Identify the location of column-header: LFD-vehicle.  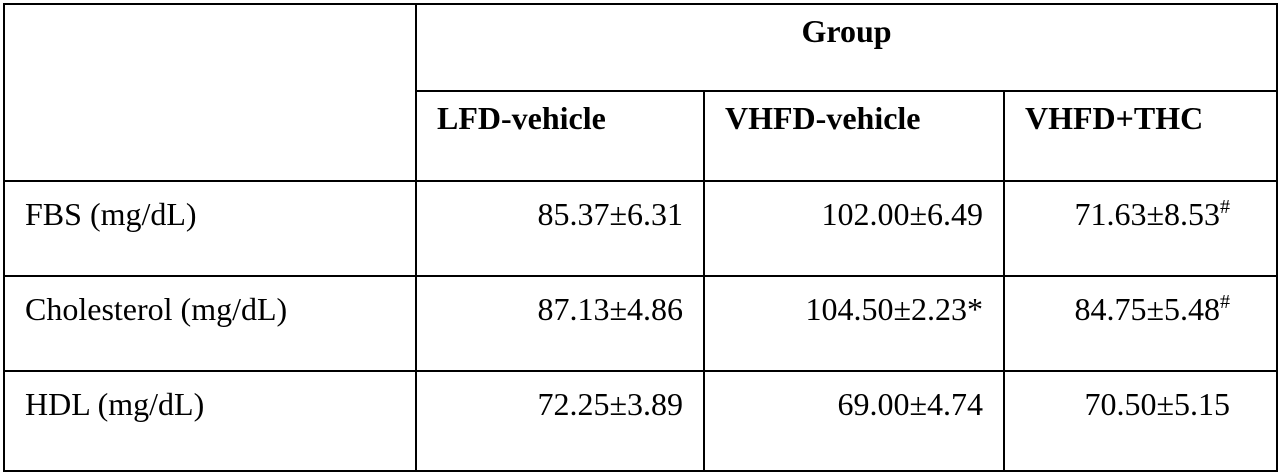
(560, 136).